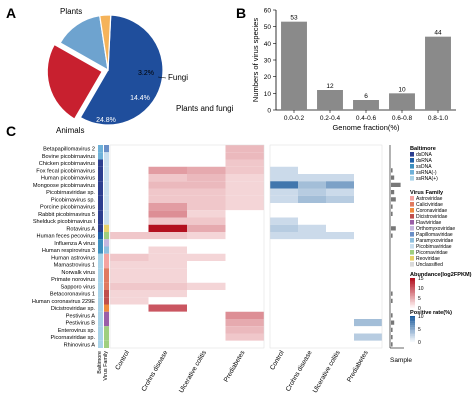 The width and height of the screenshot is (473, 401). Describe the element at coordinates (299, 370) in the screenshot. I see `positive-column-label: Crohns disease` at that location.